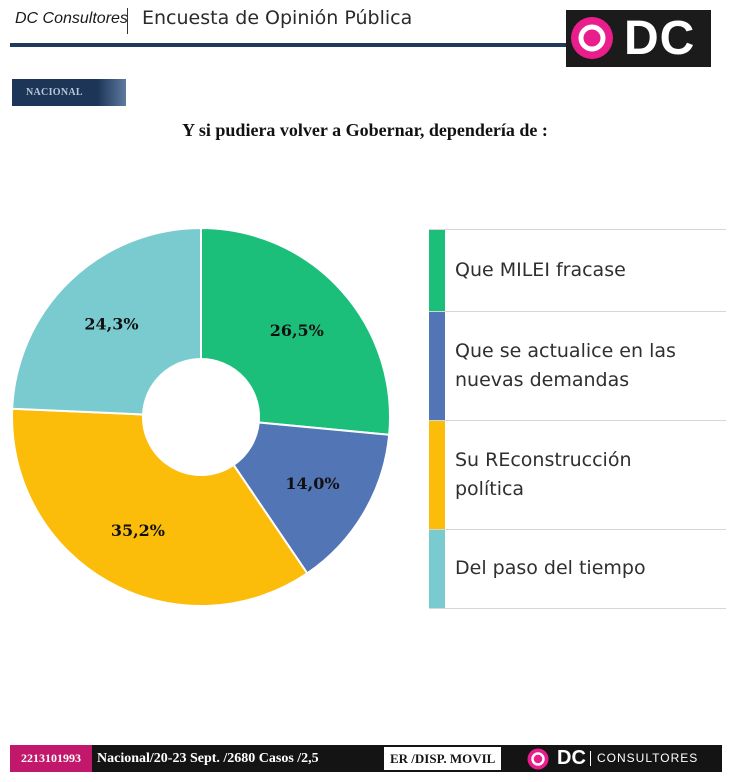 The width and height of the screenshot is (730, 782). I want to click on header-rule, so click(288, 45).